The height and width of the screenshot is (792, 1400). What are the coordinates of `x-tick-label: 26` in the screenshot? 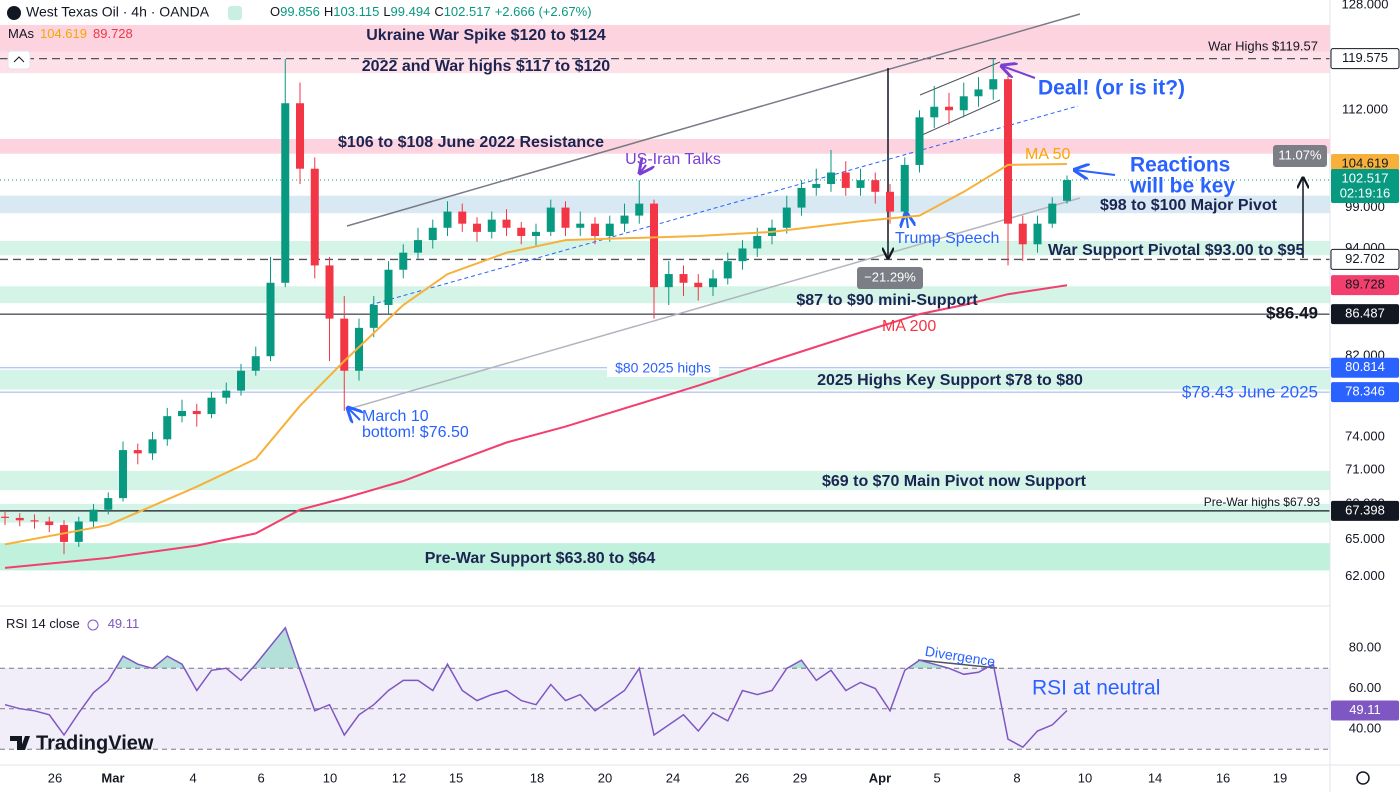 It's located at (742, 777).